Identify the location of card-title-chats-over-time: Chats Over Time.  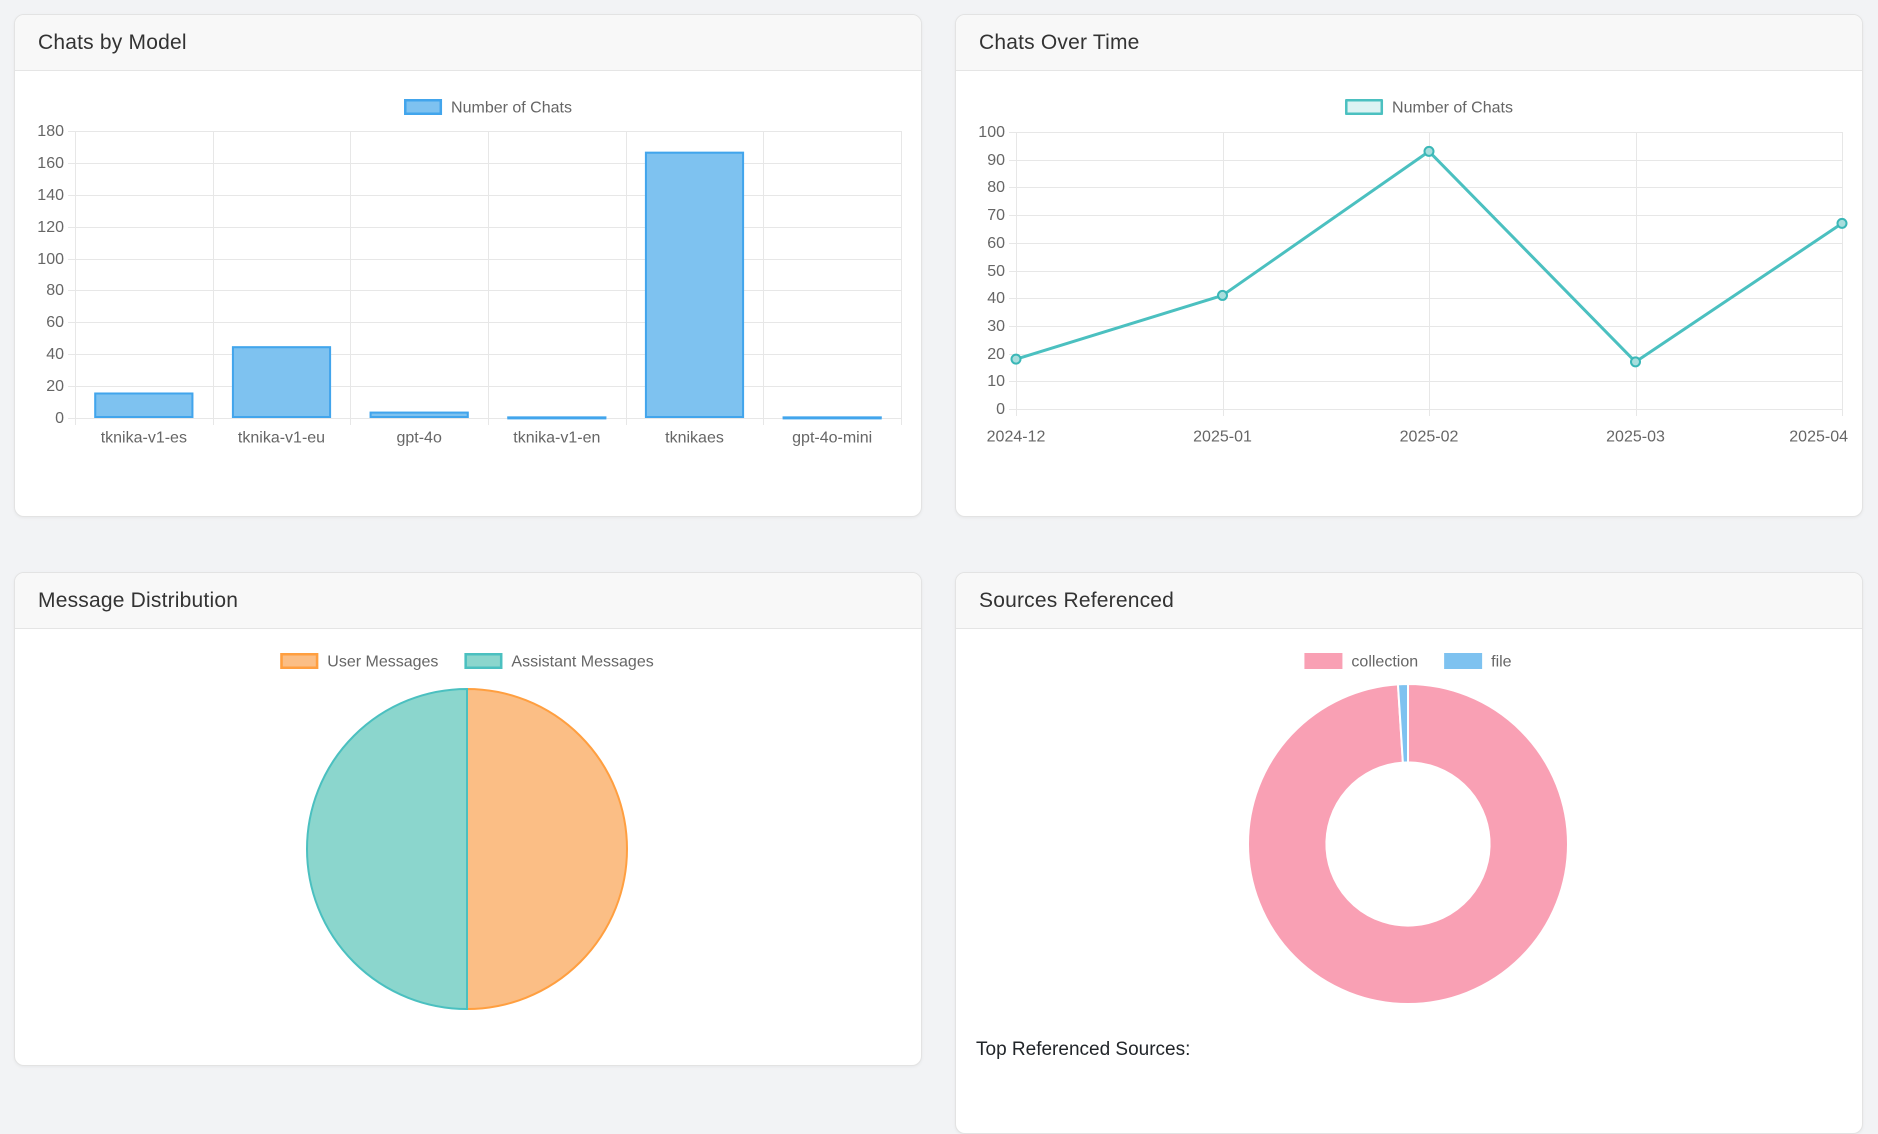
(1409, 43).